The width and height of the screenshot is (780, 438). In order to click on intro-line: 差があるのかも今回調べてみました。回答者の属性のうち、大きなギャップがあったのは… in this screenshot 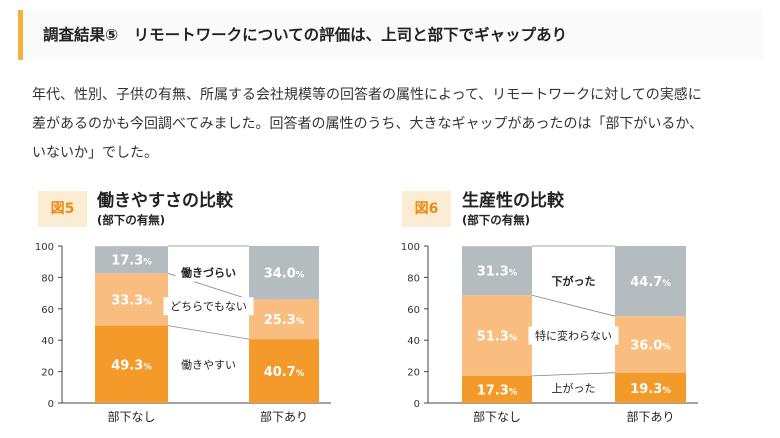, I will do `click(368, 124)`.